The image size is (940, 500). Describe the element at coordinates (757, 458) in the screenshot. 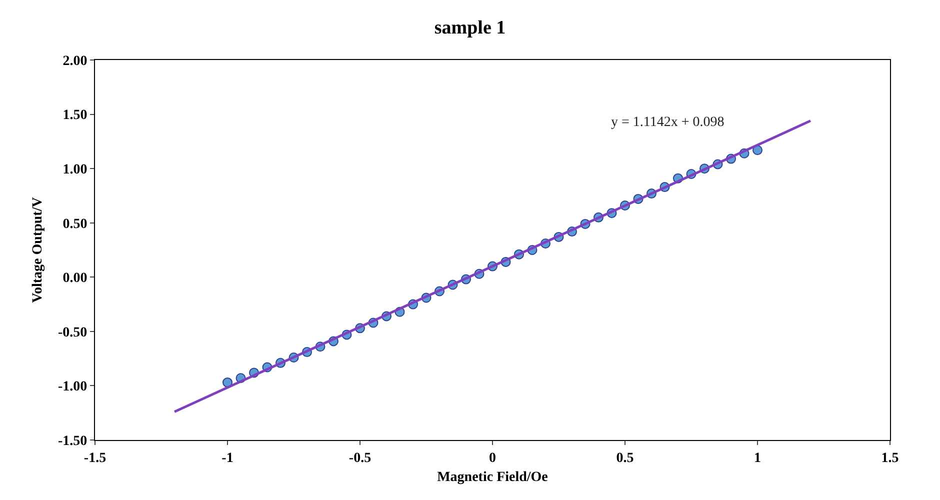

I see `x-tick-label: 1` at that location.